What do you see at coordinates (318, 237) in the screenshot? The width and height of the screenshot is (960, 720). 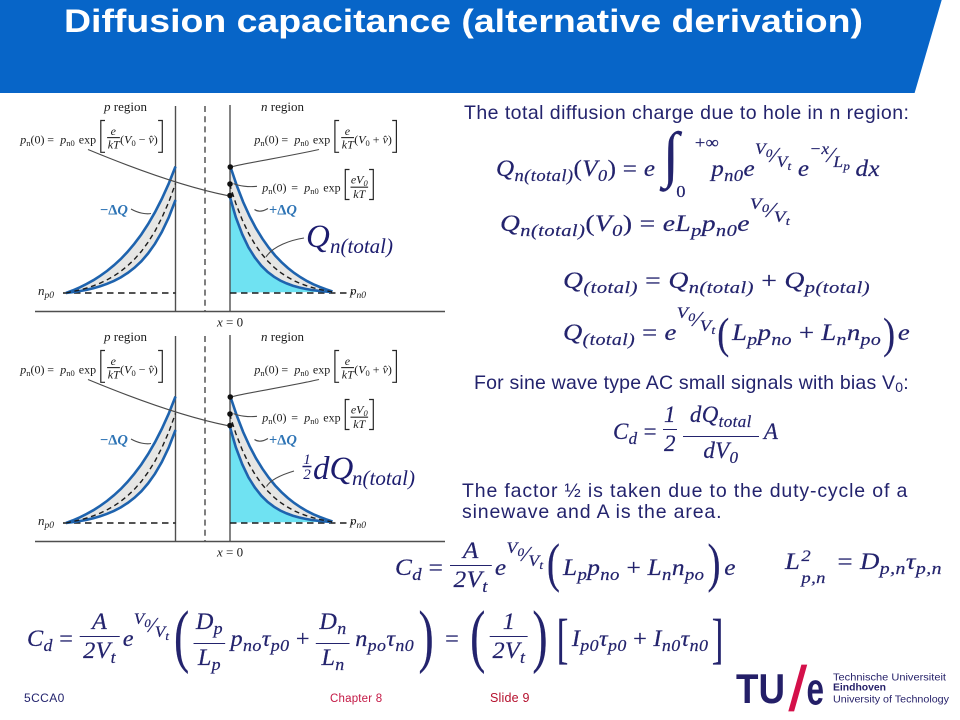 I see `svg-text: Q` at bounding box center [318, 237].